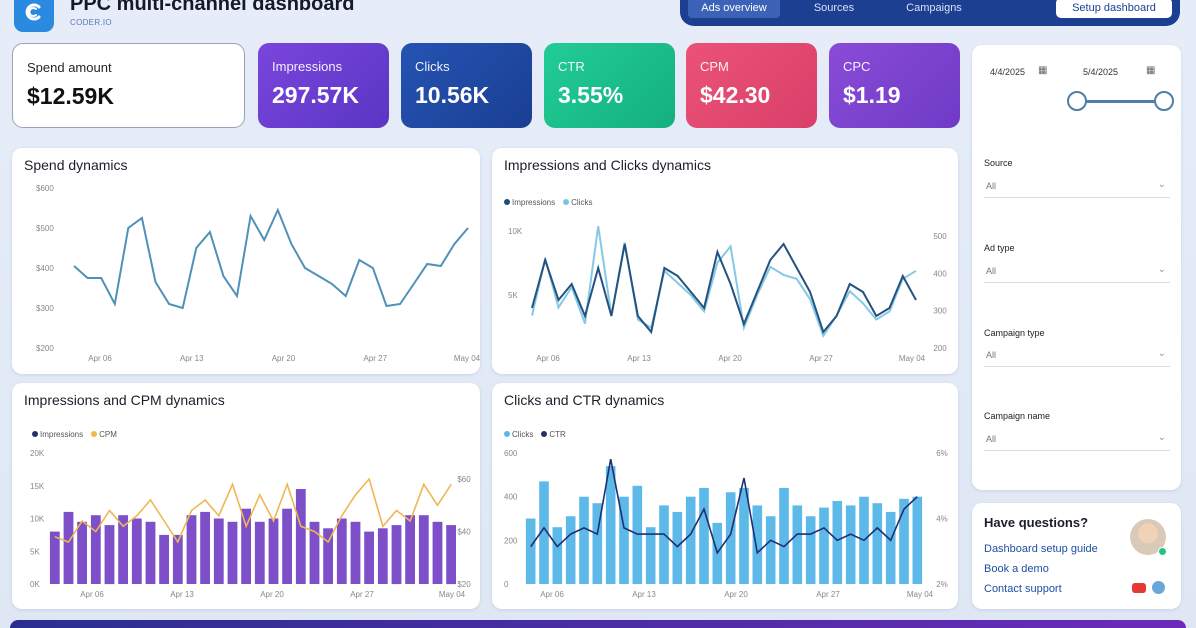 The image size is (1196, 628). Describe the element at coordinates (45, 348) in the screenshot. I see `y-tick-label: $200` at that location.